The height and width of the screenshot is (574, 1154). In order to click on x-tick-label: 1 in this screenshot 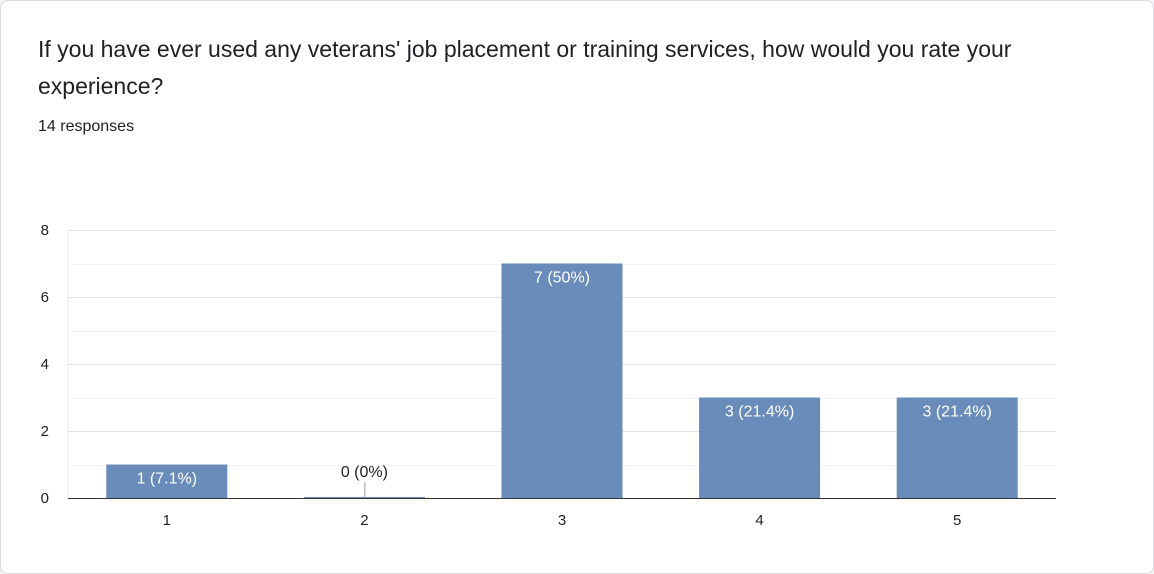, I will do `click(167, 520)`.